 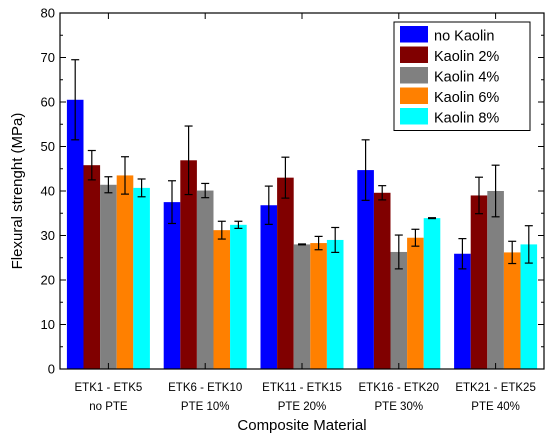 I want to click on y-tick-label: 60, so click(x=48, y=102).